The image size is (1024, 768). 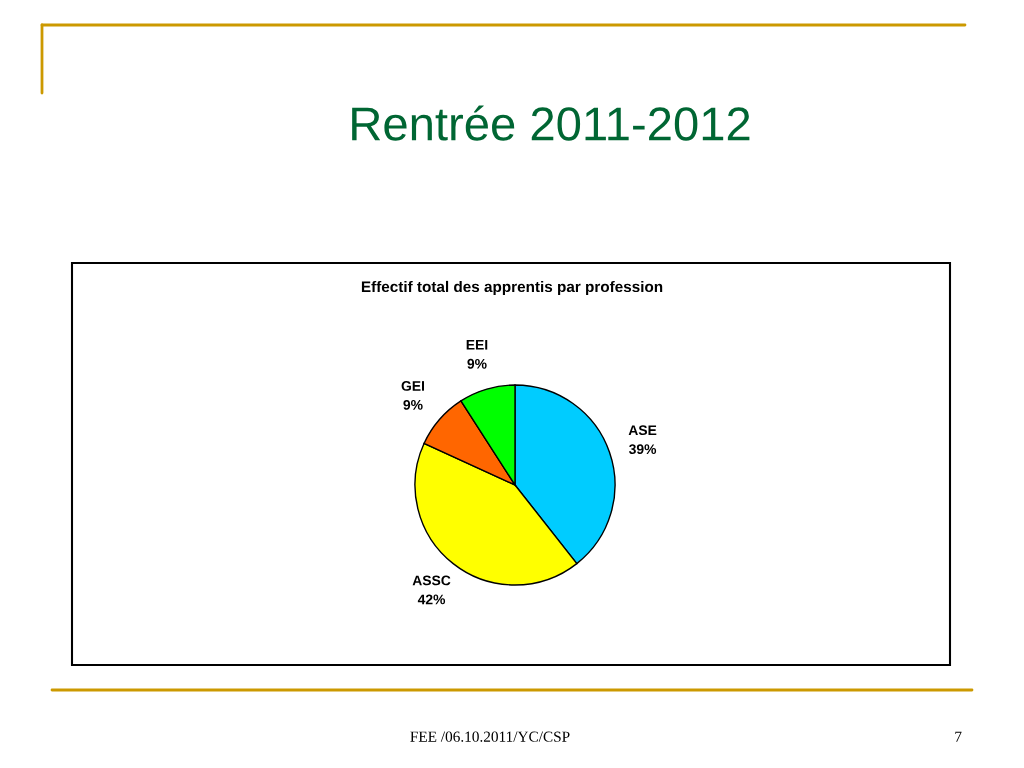 What do you see at coordinates (431, 599) in the screenshot?
I see `data-label: 42%` at bounding box center [431, 599].